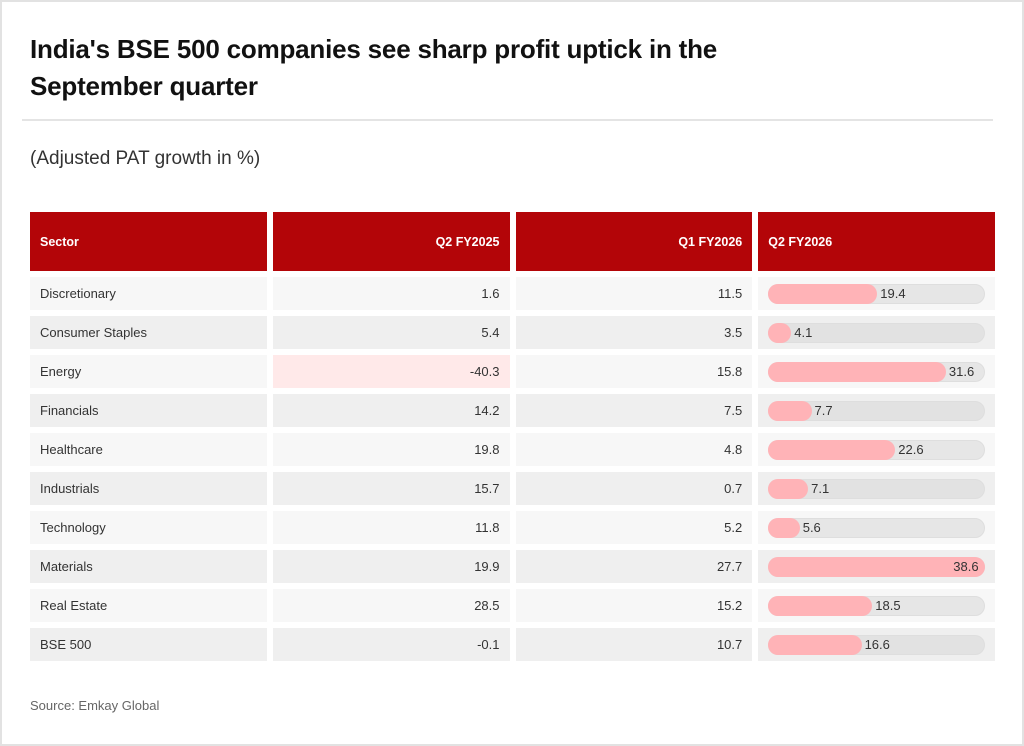  I want to click on q2-fy2025-cell: 19.9, so click(391, 566).